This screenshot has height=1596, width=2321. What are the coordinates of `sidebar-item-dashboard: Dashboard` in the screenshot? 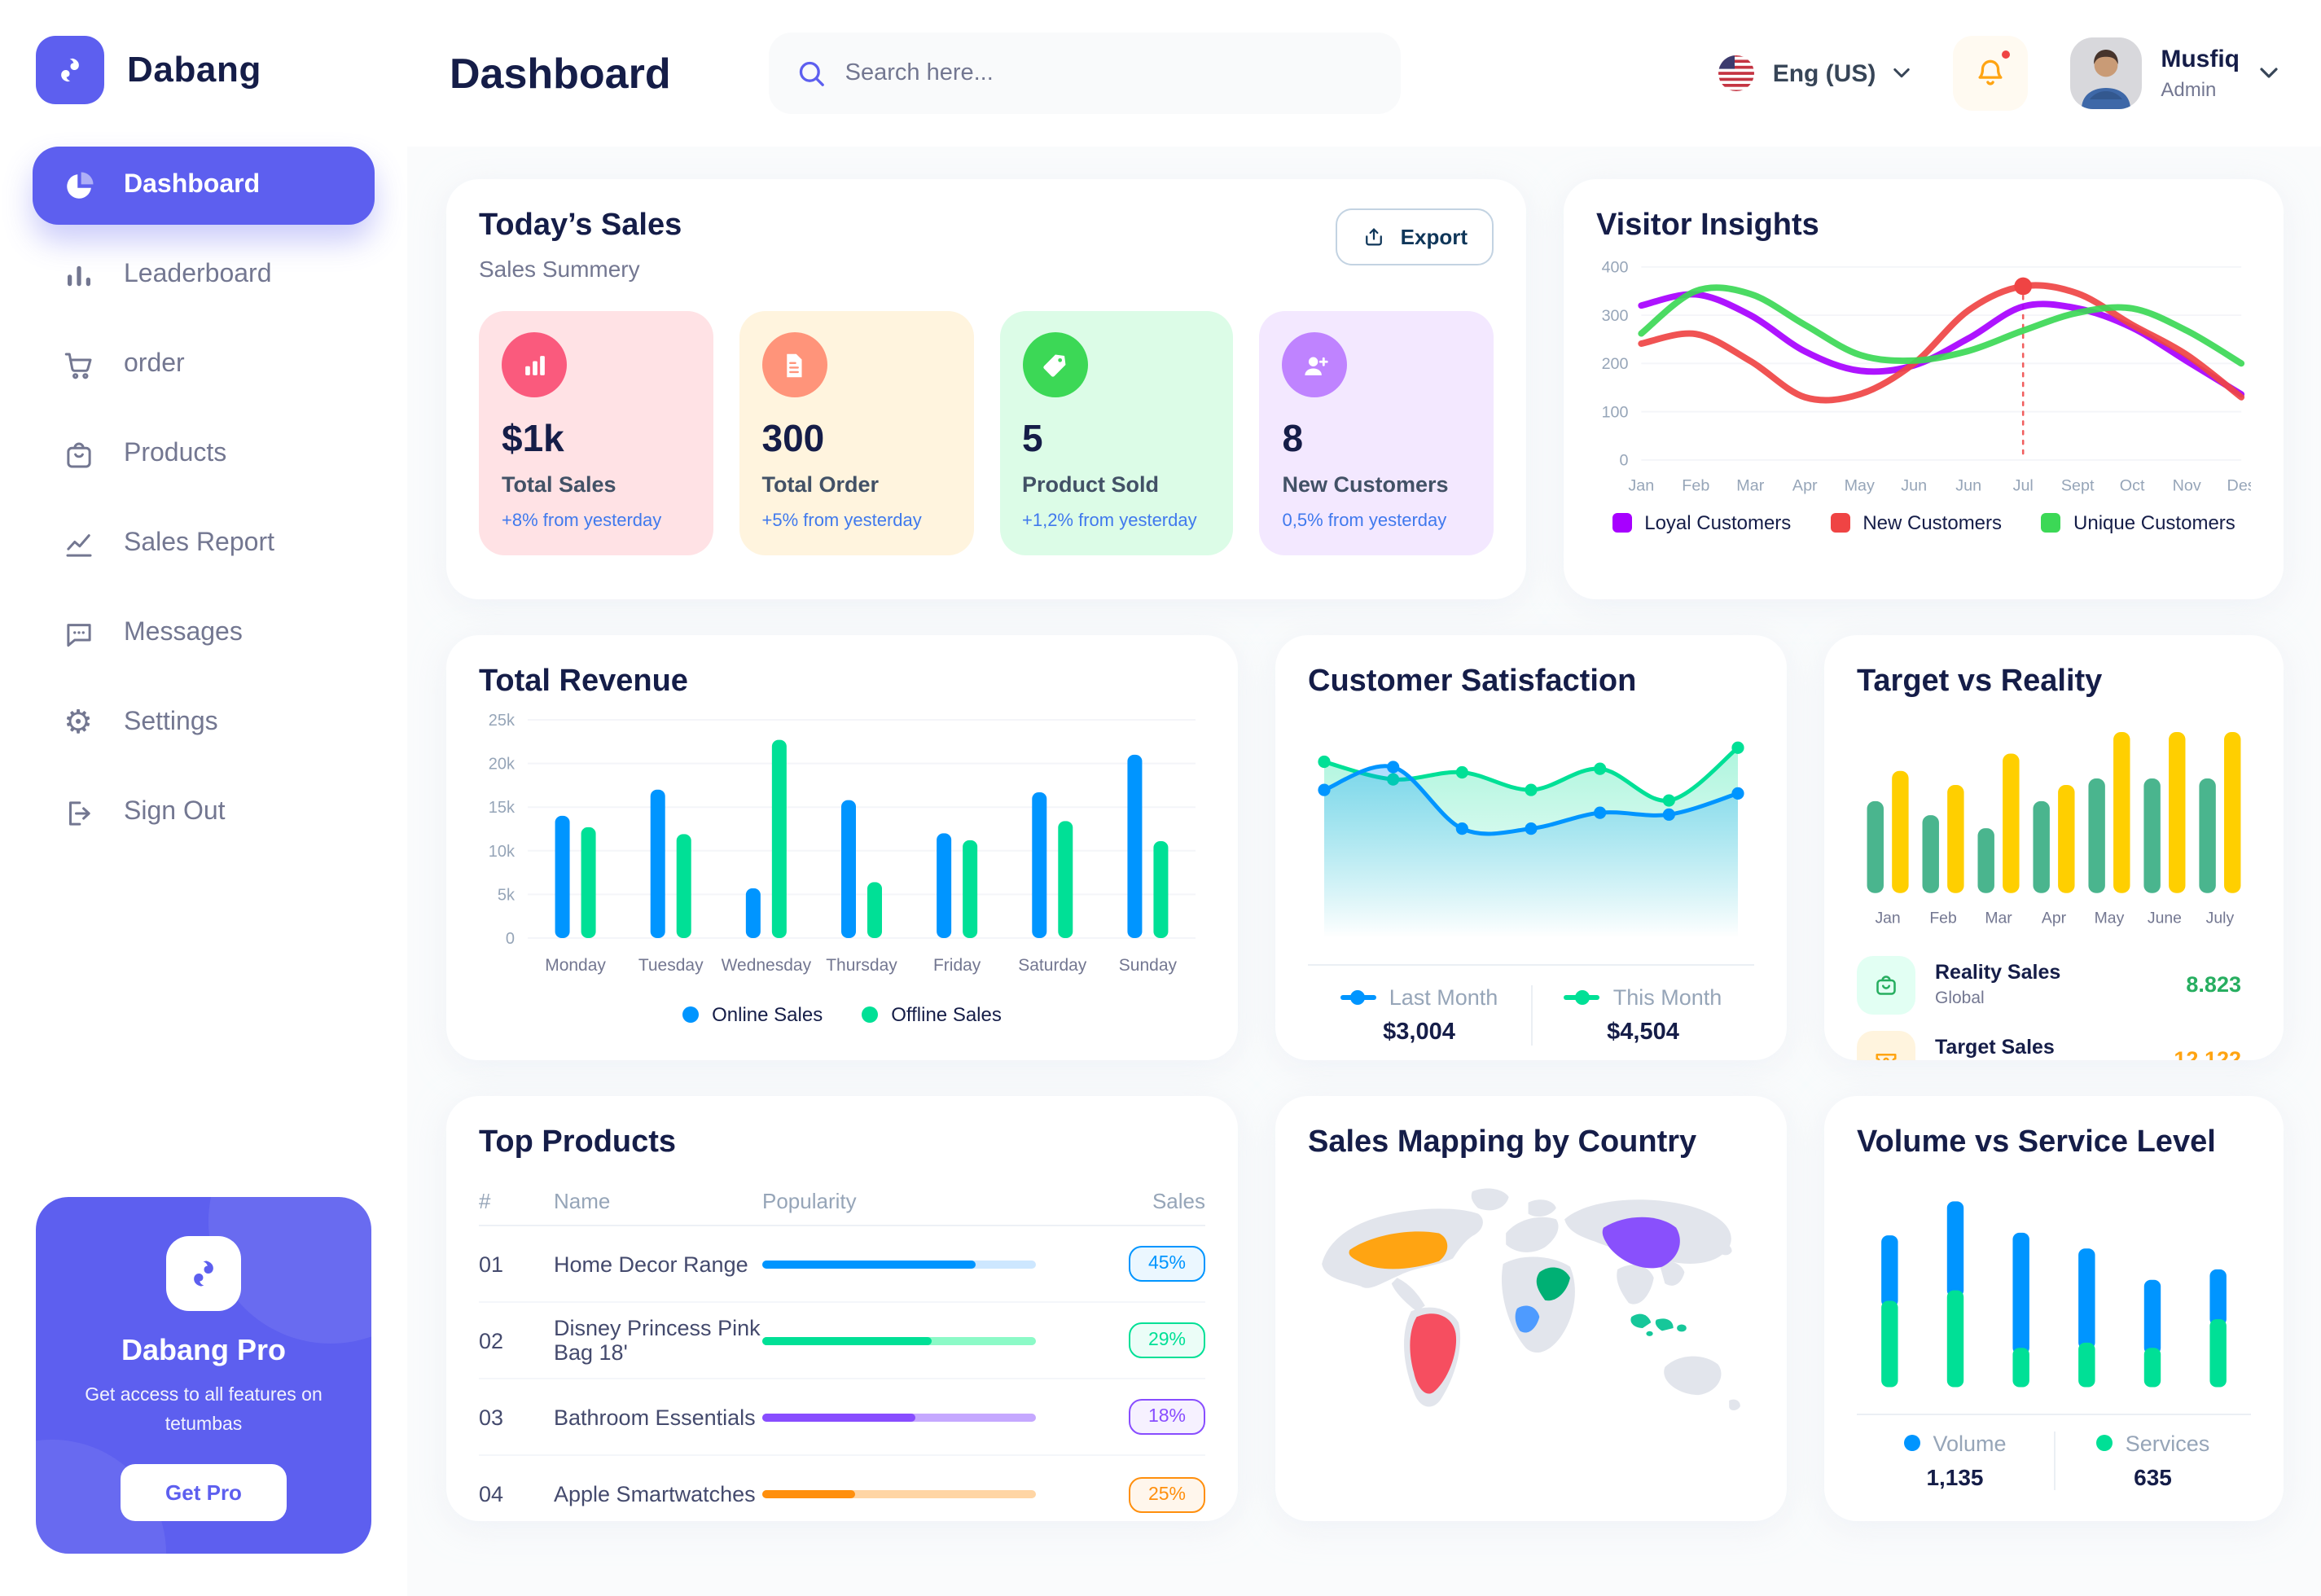 It's located at (204, 186).